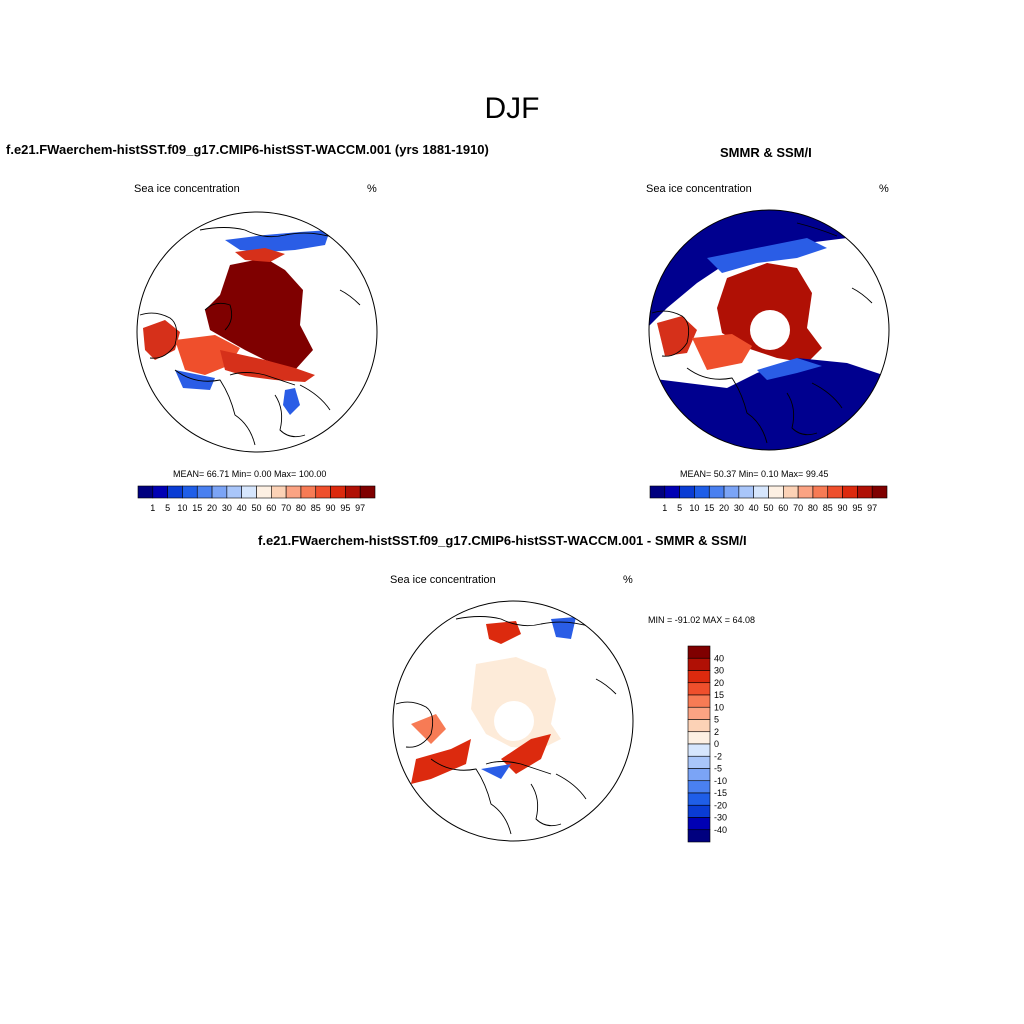  I want to click on diff-colorbar-tick-label: 2, so click(716, 732).